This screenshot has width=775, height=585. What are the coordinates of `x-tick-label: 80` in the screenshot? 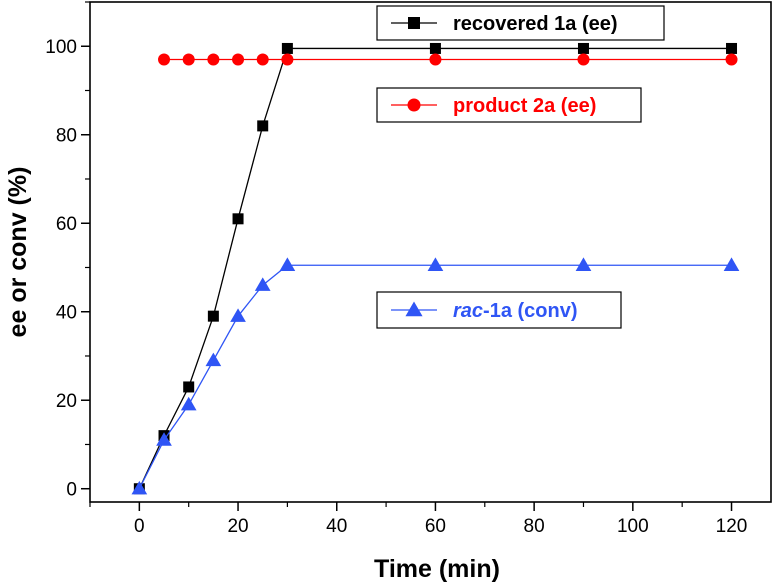 It's located at (534, 526).